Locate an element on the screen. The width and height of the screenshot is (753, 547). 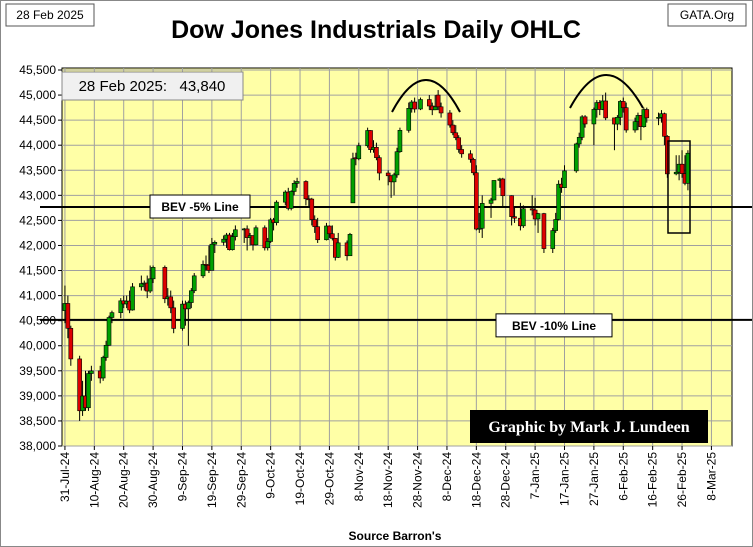
x-tick-label: 7-Jan-25 is located at coordinates (535, 476).